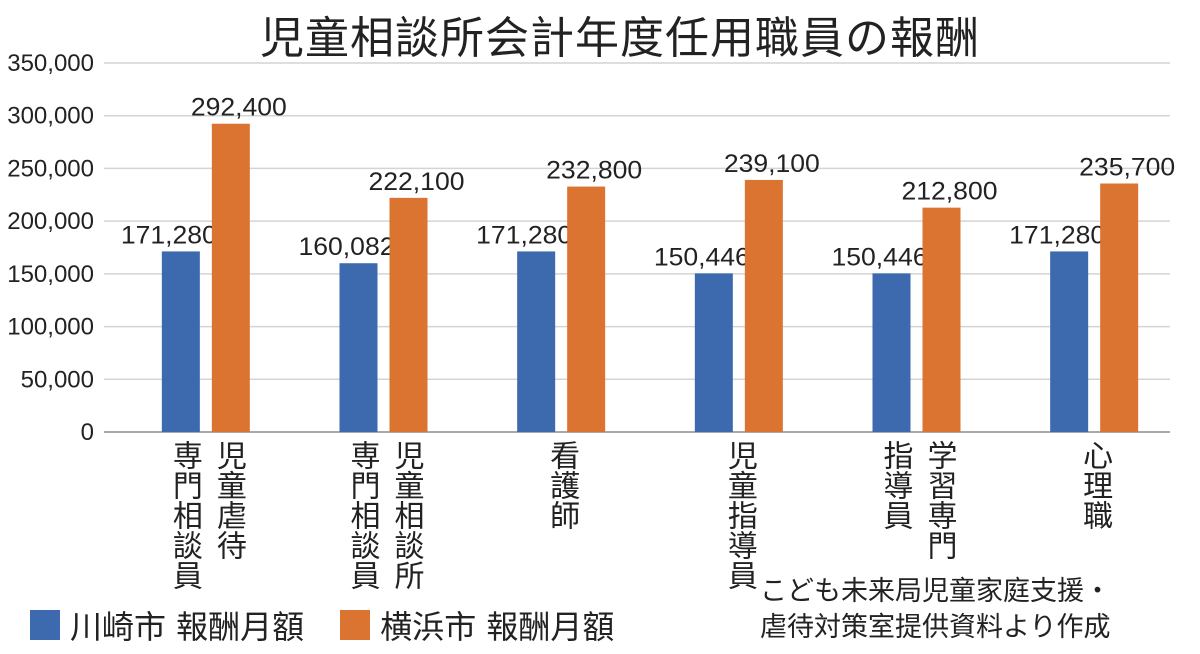 The height and width of the screenshot is (654, 1200). I want to click on y-tick-label: 300,000, so click(50, 116).